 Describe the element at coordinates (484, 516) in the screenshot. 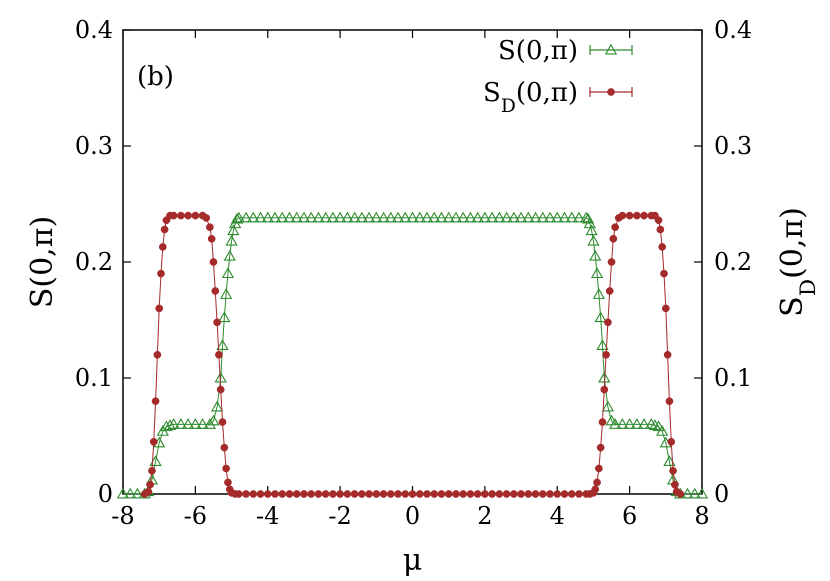

I see `x-tick-label: 2` at that location.